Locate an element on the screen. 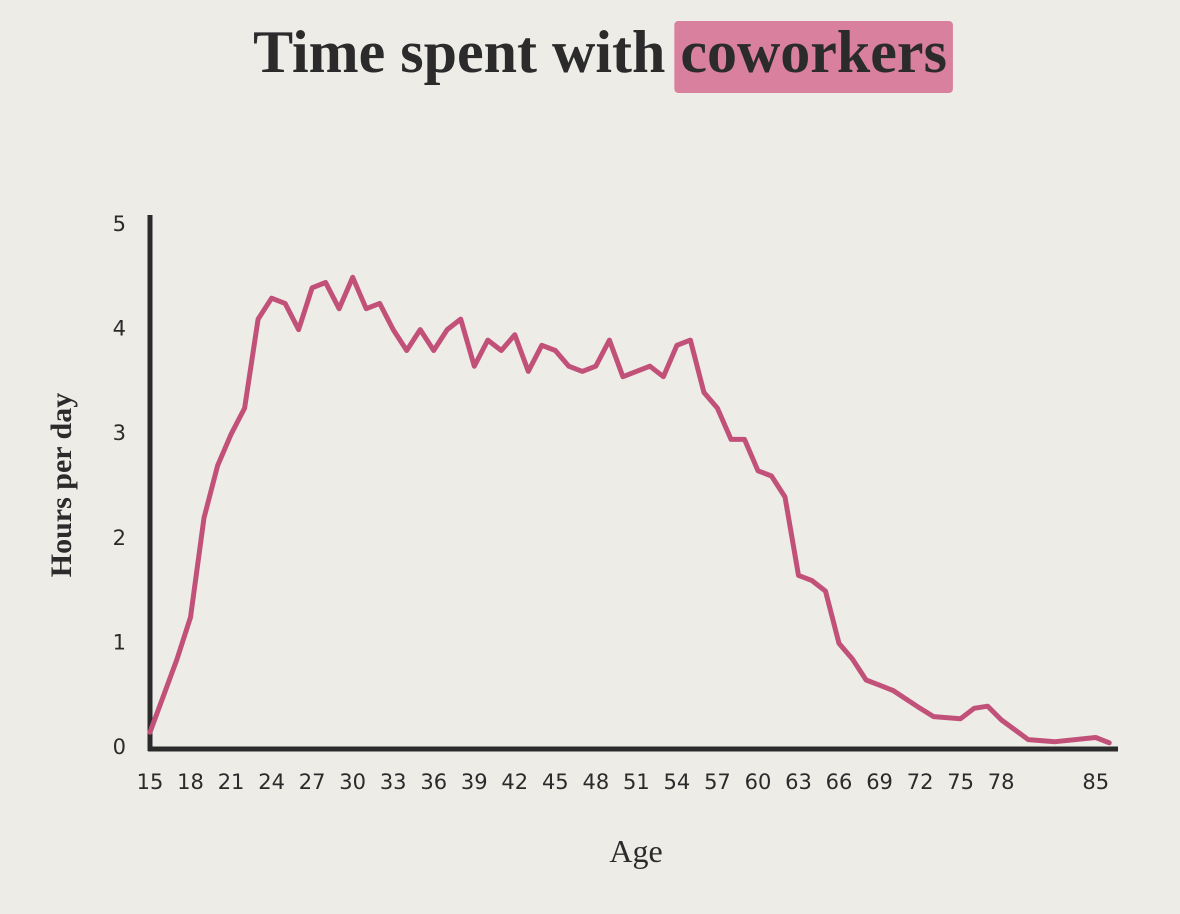  y-tick-label: 5 is located at coordinates (119, 224).